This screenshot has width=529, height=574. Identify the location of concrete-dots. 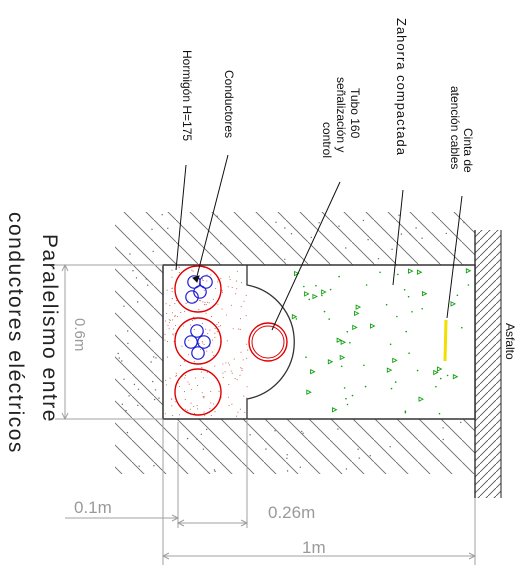
(206, 341).